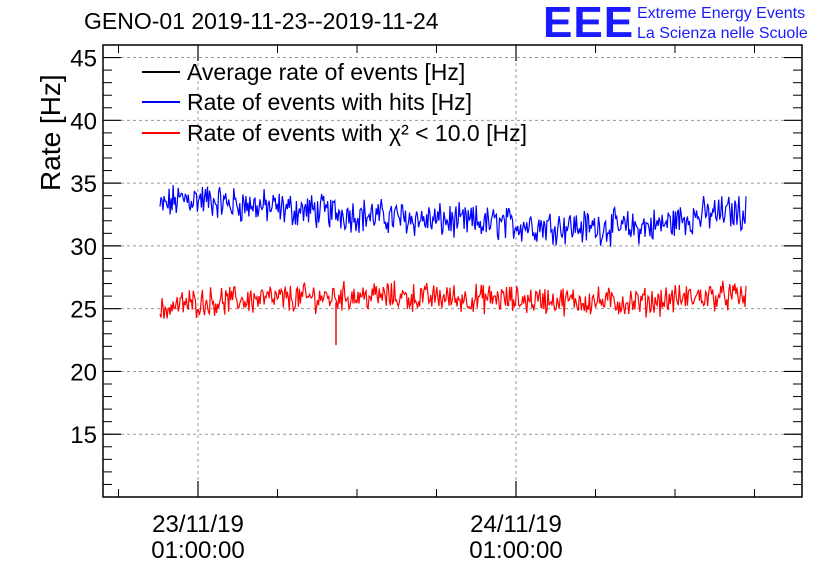 This screenshot has height=572, width=836. Describe the element at coordinates (589, 23) in the screenshot. I see `eee-logo: EEE` at that location.